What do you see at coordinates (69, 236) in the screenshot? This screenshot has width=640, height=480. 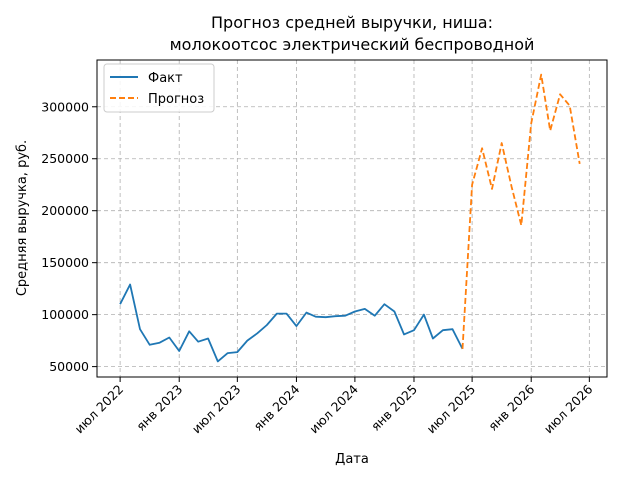 I see `y-axis-ticks: 50000 100000 150000 200000 250000 300000` at bounding box center [69, 236].